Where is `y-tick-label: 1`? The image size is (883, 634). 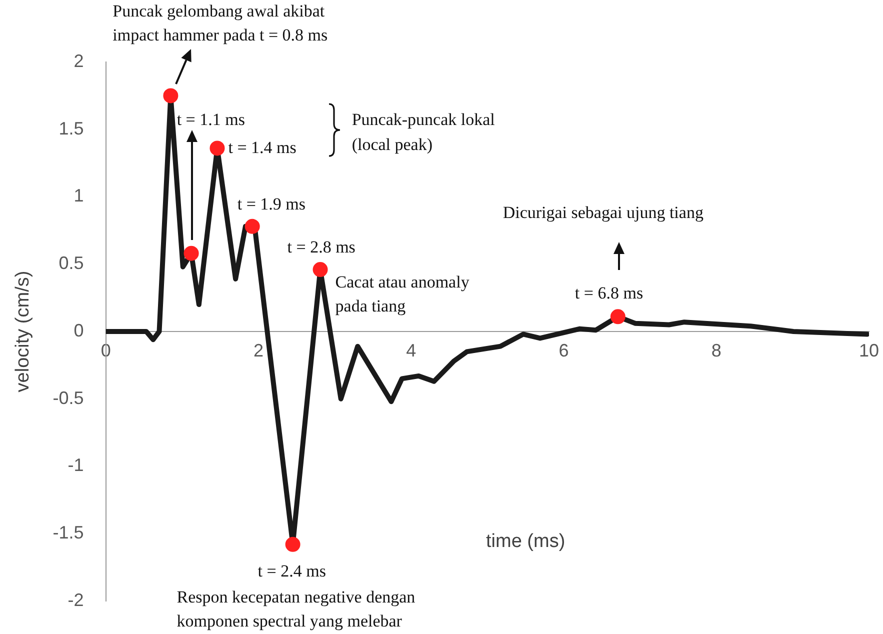
y-tick-label: 1 is located at coordinates (79, 196).